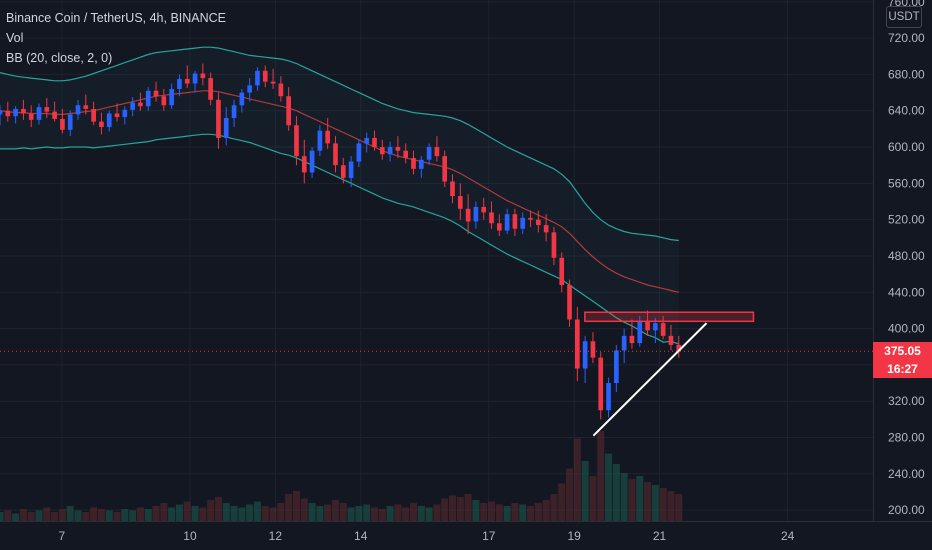 This screenshot has width=932, height=550. I want to click on time-tick-label: 17, so click(489, 536).